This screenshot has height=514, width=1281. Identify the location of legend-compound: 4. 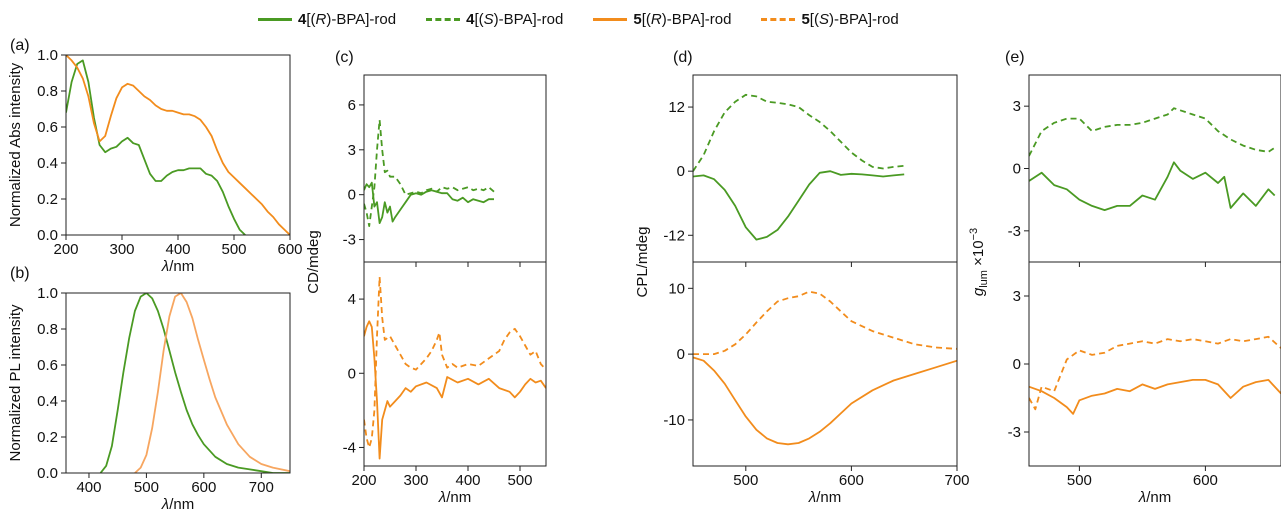
(470, 19).